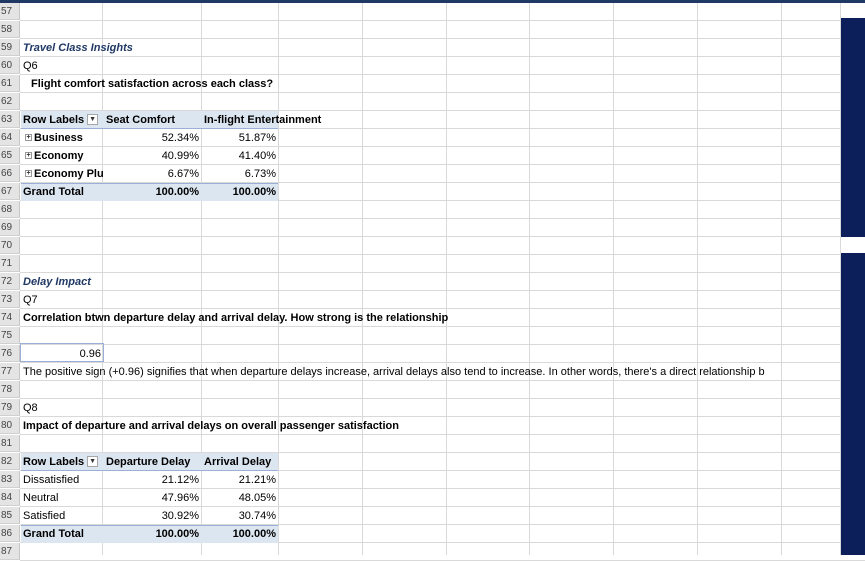  What do you see at coordinates (10, 281) in the screenshot?
I see `row-header: 72` at bounding box center [10, 281].